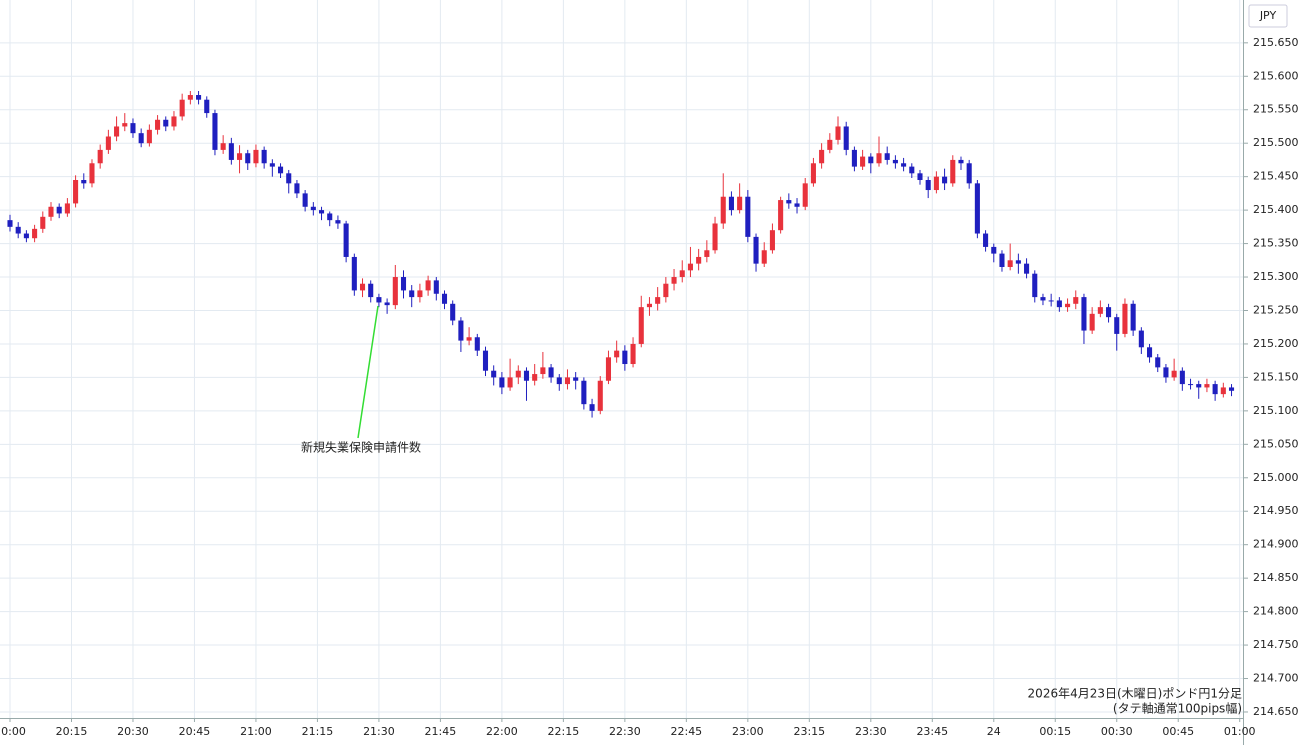 This screenshot has height=749, width=1300. What do you see at coordinates (1178, 731) in the screenshot?
I see `x-tick-label: 00:45` at bounding box center [1178, 731].